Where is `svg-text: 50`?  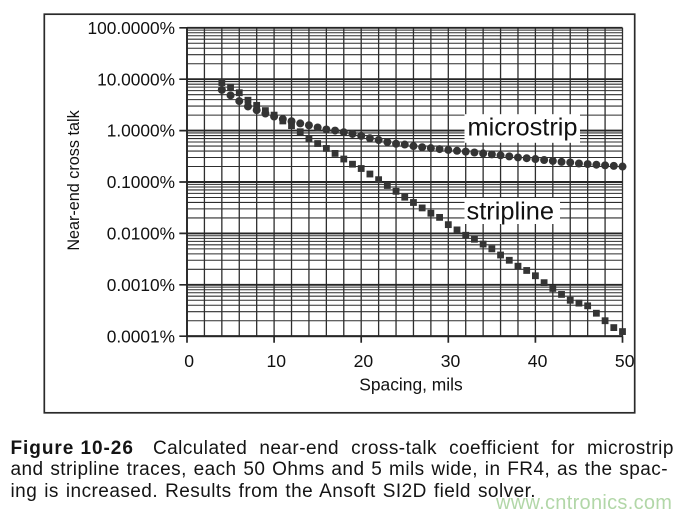 svg-text: 50 is located at coordinates (625, 361).